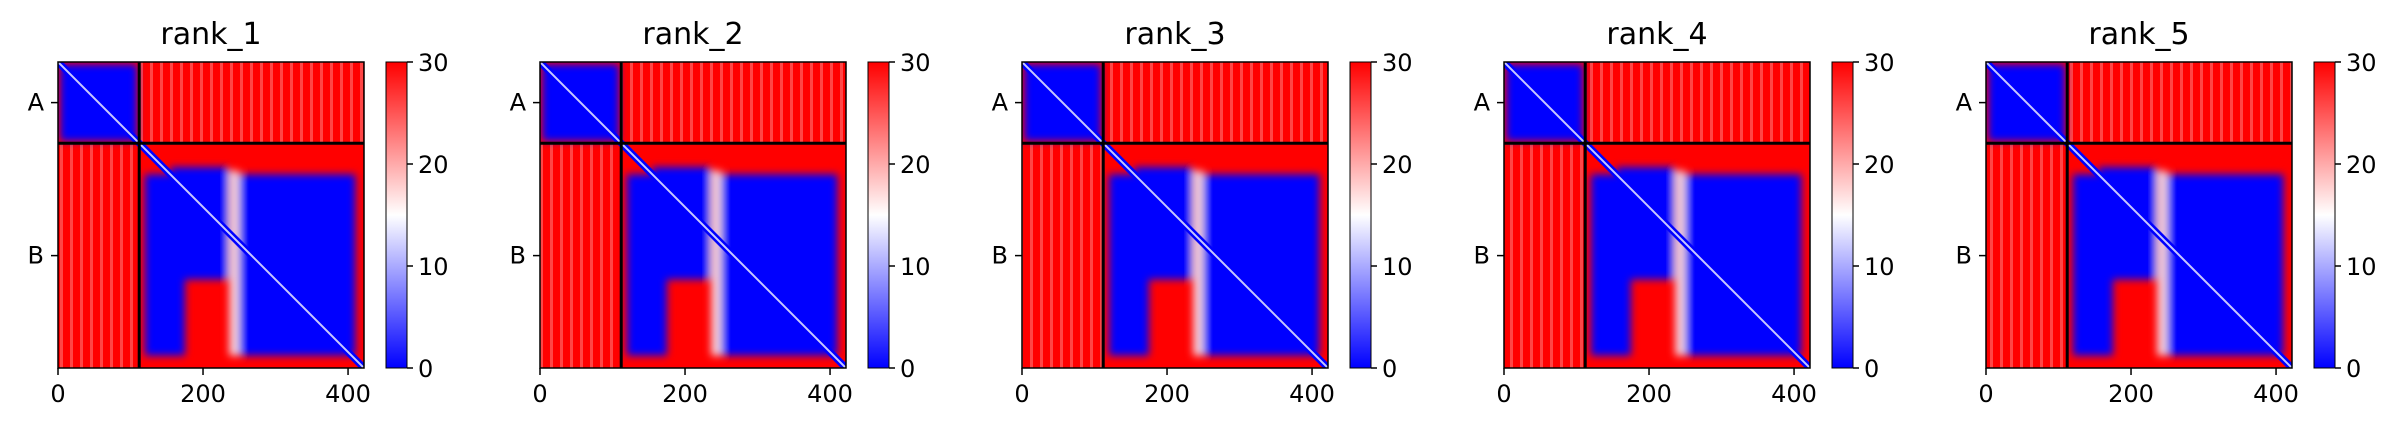 Image resolution: width=2401 pixels, height=442 pixels. I want to click on panel-title: rank_3, so click(1174, 34).